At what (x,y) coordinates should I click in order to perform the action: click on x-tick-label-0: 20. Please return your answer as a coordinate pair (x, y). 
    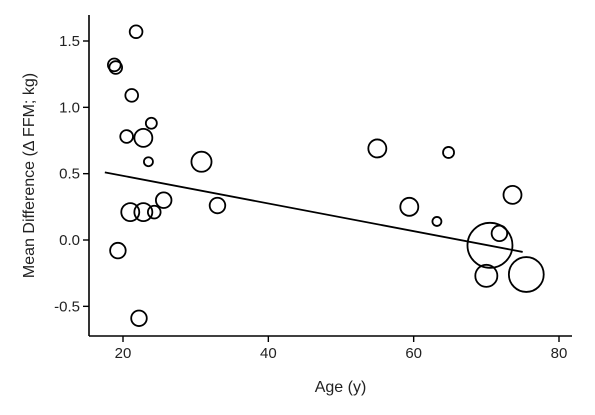
    Looking at the image, I should click on (123, 353).